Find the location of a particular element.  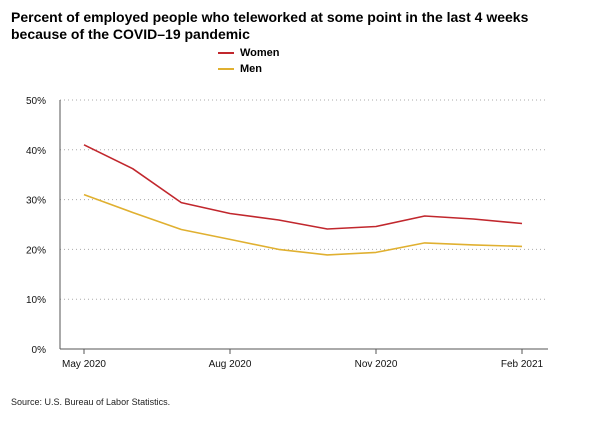

y-tick-label: 30% is located at coordinates (36, 201).